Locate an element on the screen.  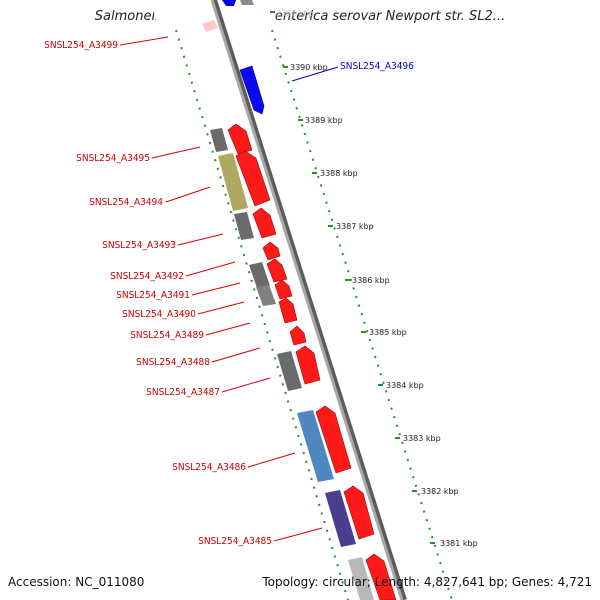
gene-label-SNSL254_A3489: SNSL254_A3489 is located at coordinates (167, 335).